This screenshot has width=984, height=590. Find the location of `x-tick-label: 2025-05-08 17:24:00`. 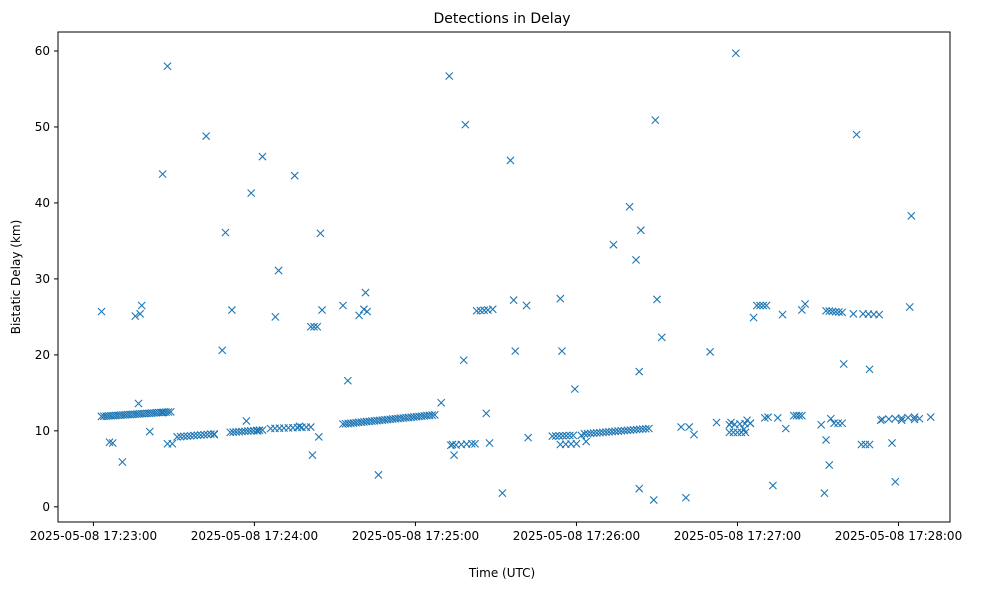

x-tick-label: 2025-05-08 17:24:00 is located at coordinates (254, 536).